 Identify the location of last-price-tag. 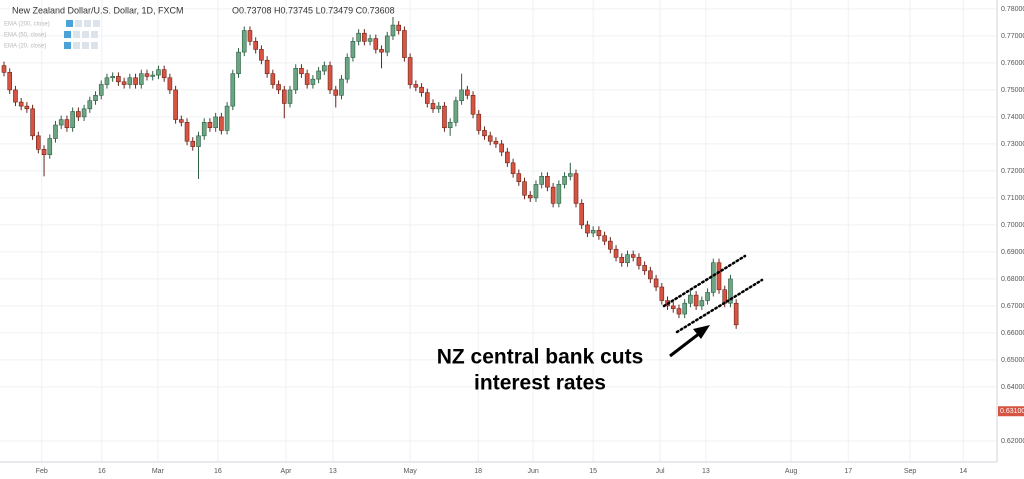
(1011, 411).